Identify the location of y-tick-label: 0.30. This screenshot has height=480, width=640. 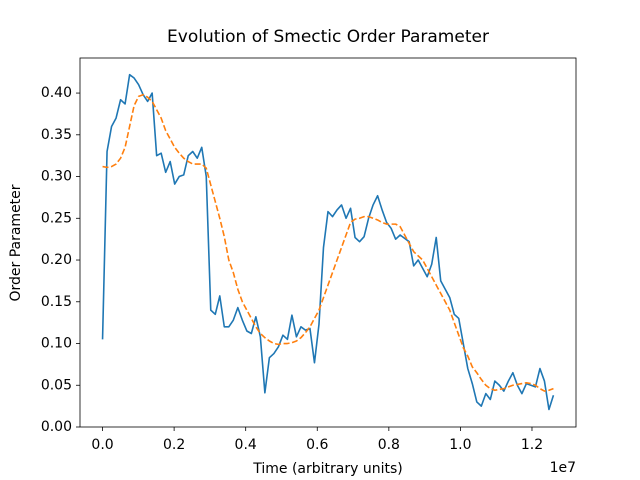
(56, 177).